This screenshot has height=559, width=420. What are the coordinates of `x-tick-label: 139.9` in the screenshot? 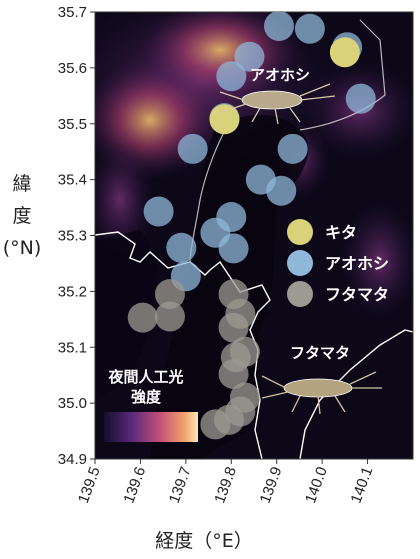 It's located at (271, 485).